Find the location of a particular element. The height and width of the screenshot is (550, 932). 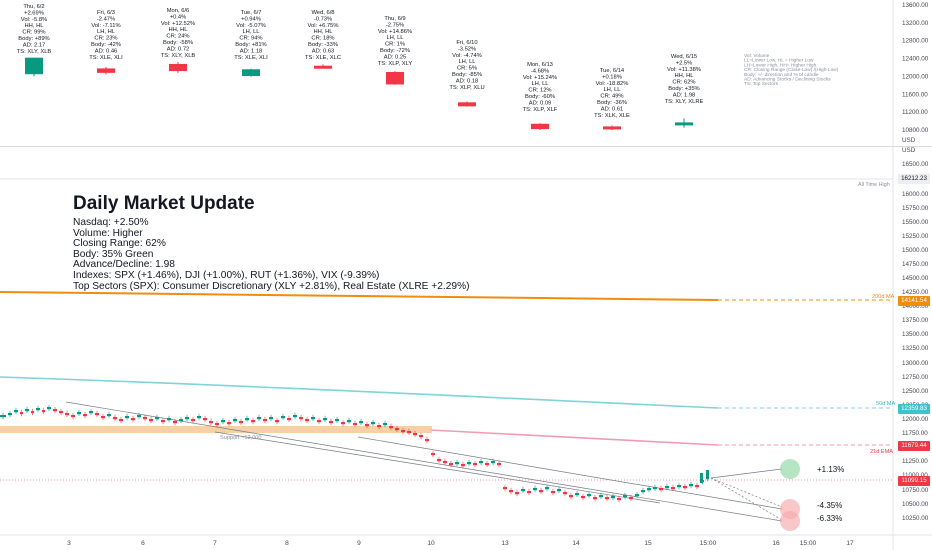

support-zone is located at coordinates (216, 429).